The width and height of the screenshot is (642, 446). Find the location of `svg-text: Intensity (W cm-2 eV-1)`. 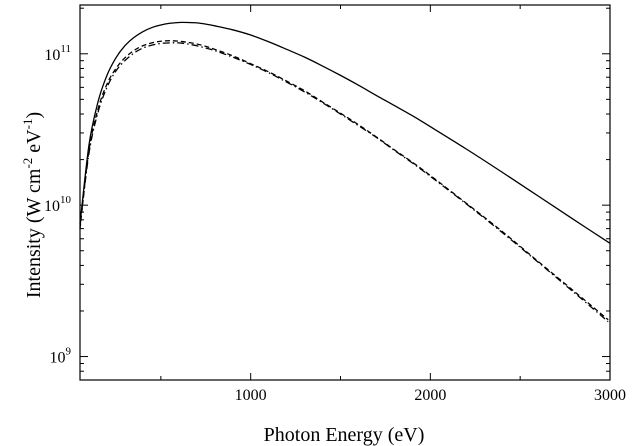

svg-text: Intensity (W cm-2 eV-1) is located at coordinates (32, 205).